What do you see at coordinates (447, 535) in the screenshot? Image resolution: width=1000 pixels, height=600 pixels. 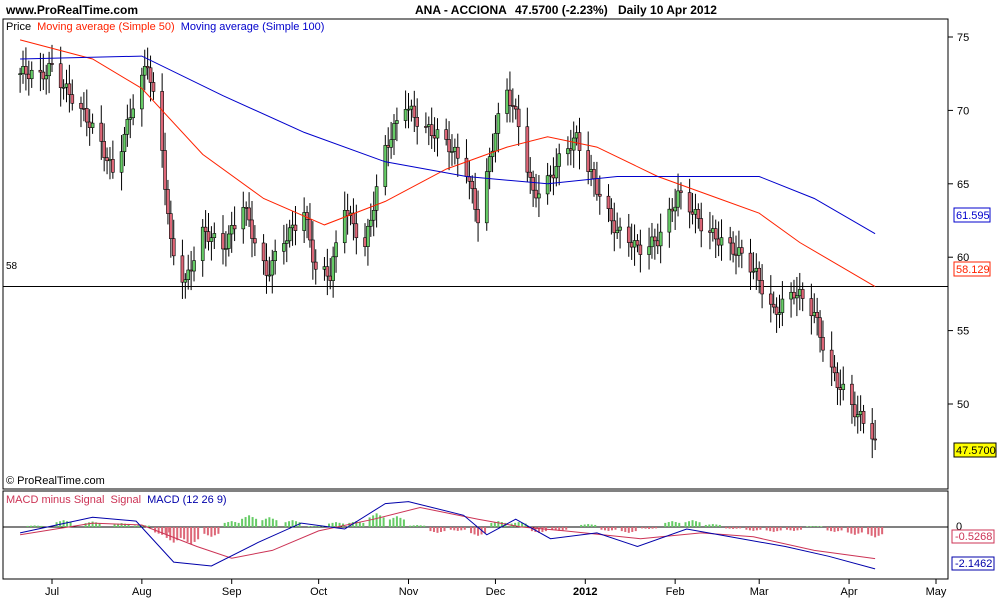 I see `macd-line` at bounding box center [447, 535].